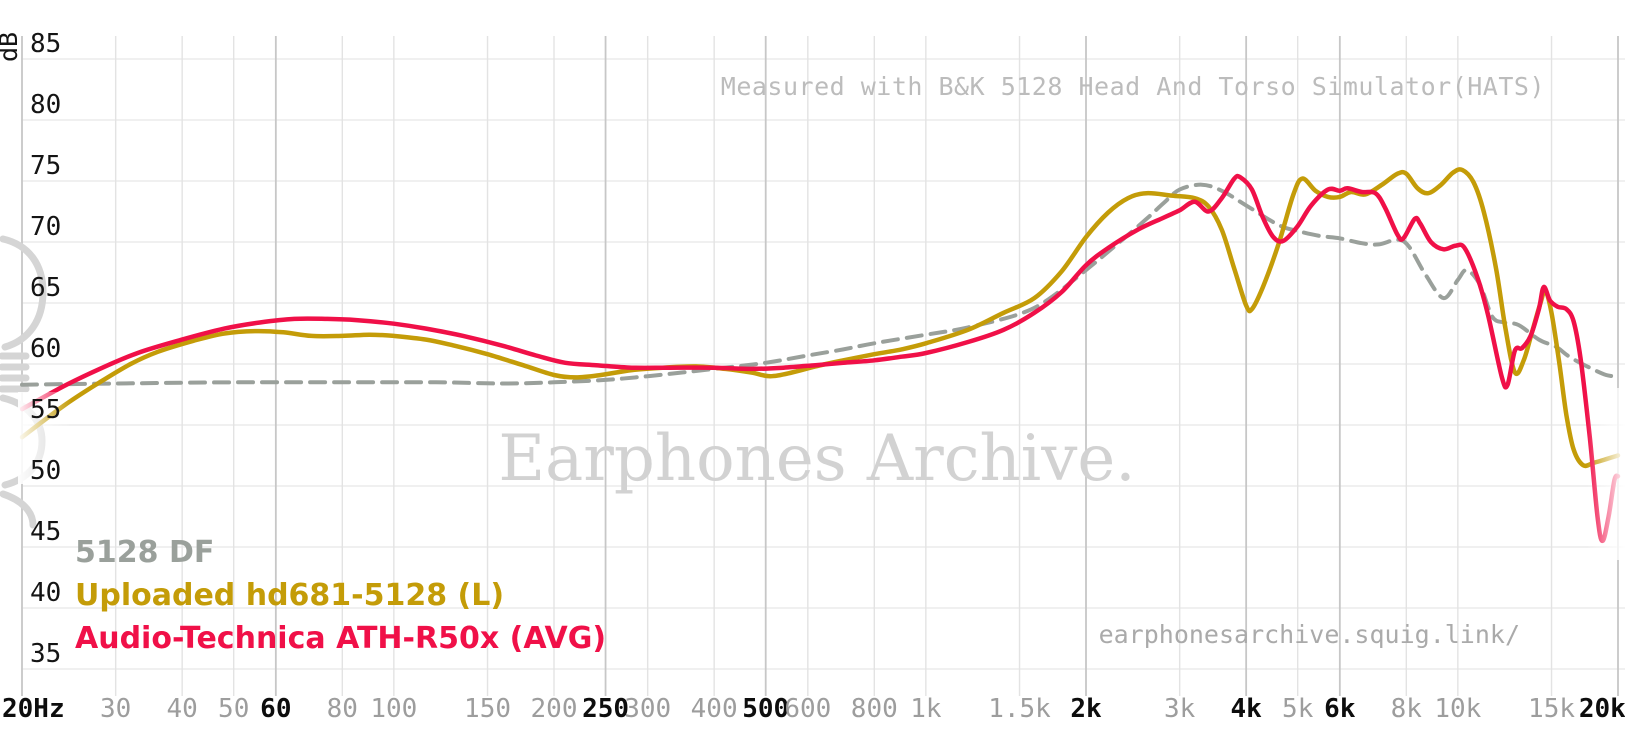 The image size is (1625, 749). I want to click on x-tick-label: 5k, so click(1298, 709).